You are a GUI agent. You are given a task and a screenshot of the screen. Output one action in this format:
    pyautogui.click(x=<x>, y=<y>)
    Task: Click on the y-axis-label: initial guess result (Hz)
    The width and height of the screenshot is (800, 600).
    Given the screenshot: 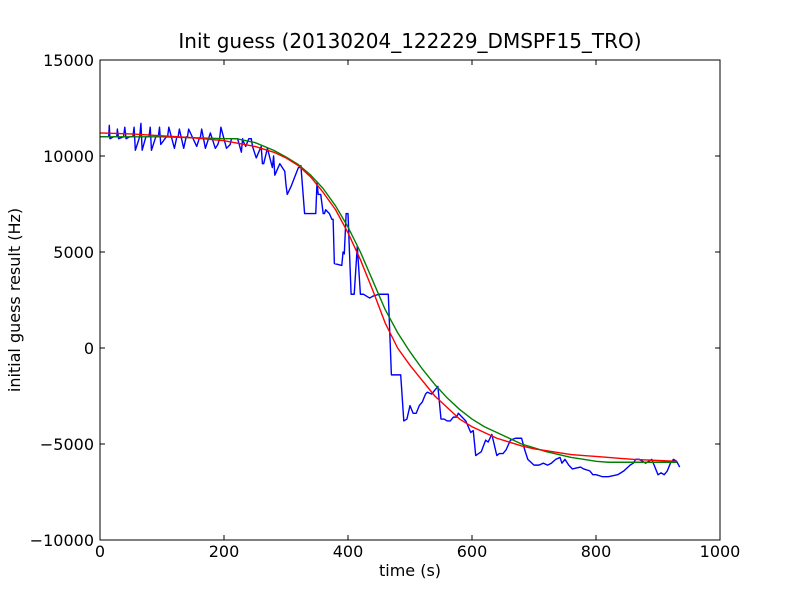 What is the action you would take?
    pyautogui.click(x=14, y=300)
    